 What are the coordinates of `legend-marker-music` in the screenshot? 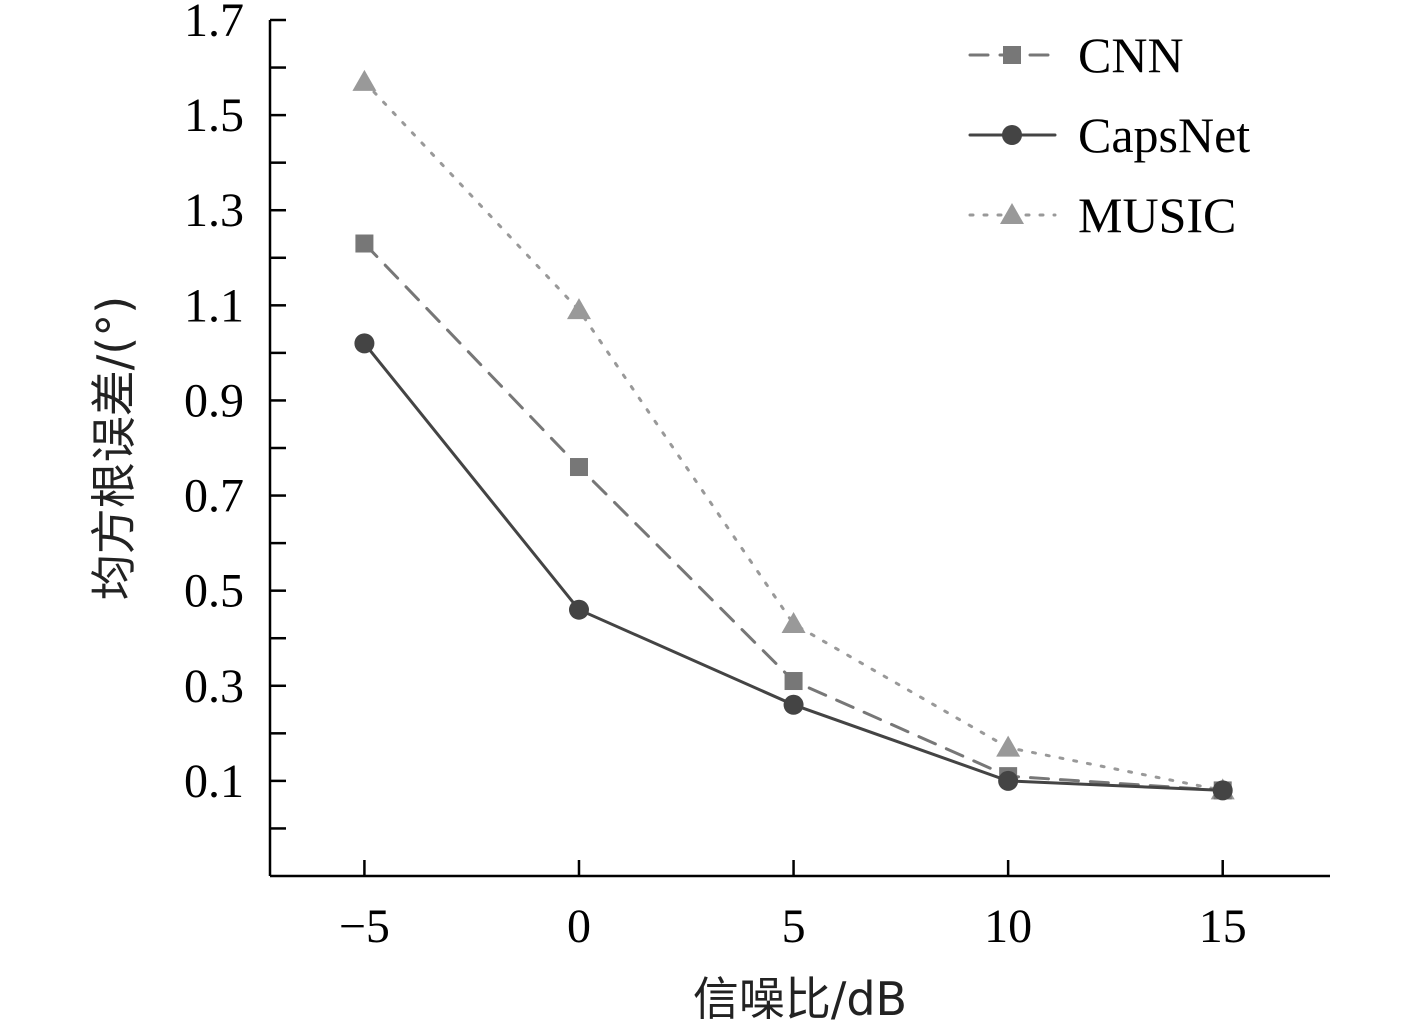 It's located at (1012, 213).